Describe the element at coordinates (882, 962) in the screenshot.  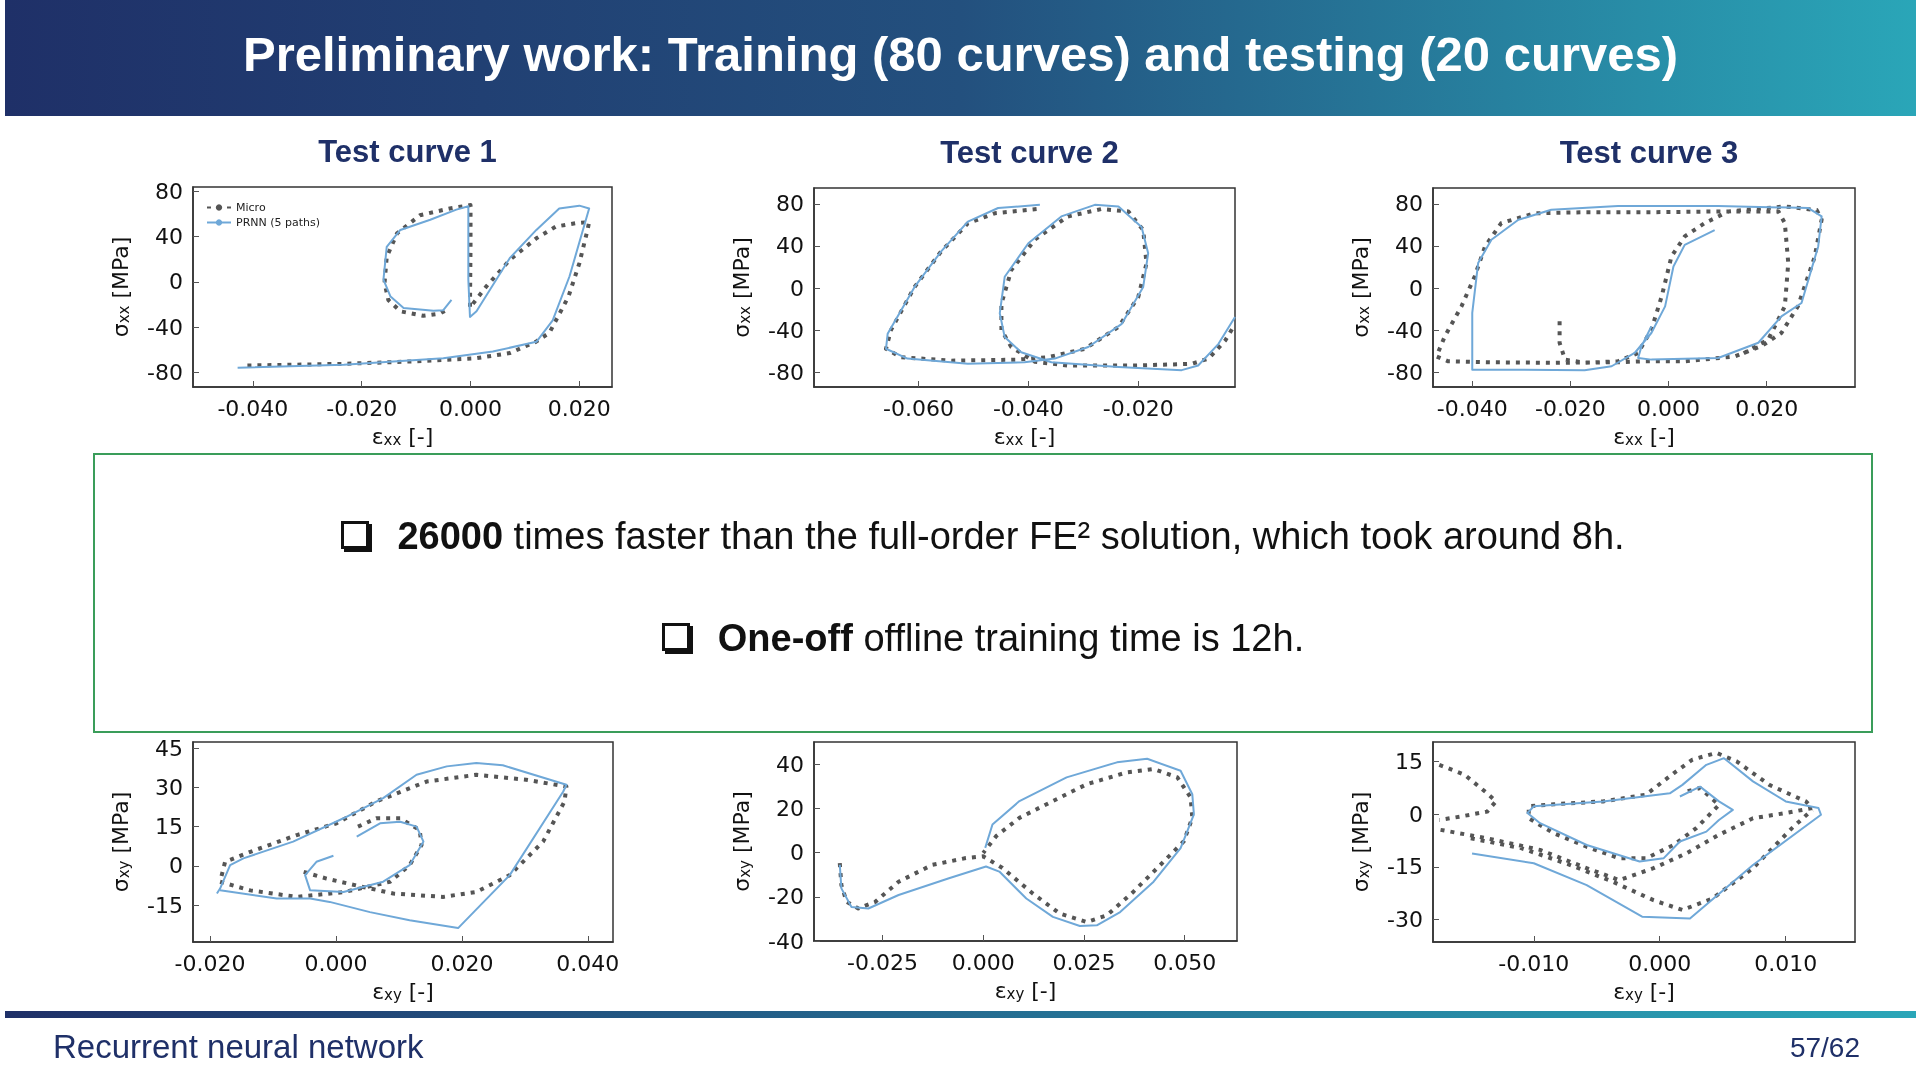
I see `x-tick-label: -0.025` at that location.